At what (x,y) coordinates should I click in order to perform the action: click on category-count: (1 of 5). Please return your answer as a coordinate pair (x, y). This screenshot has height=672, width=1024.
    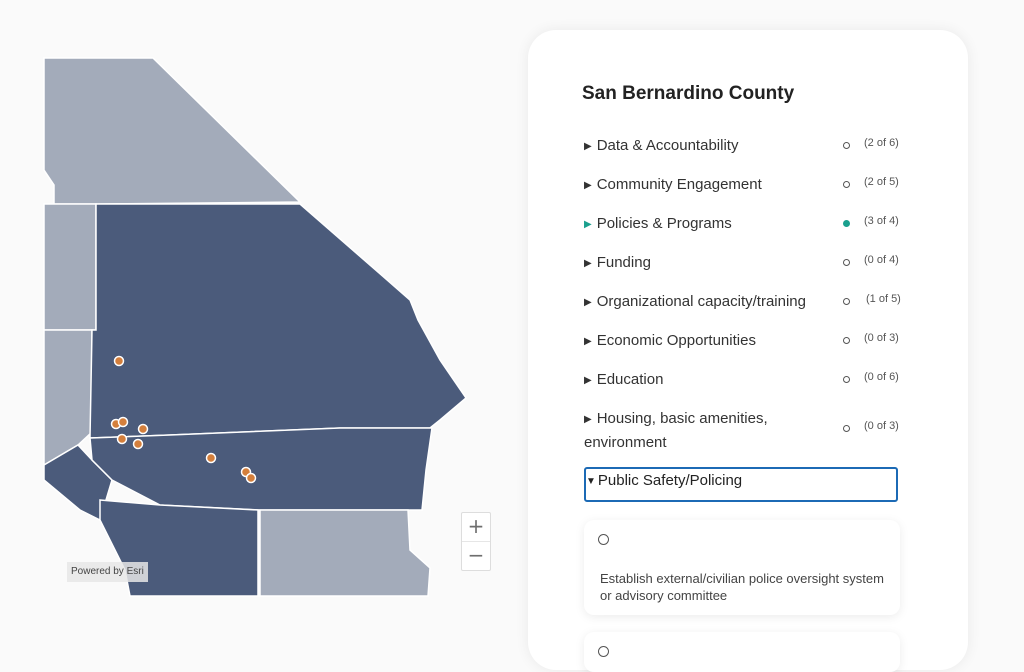
    Looking at the image, I should click on (883, 299).